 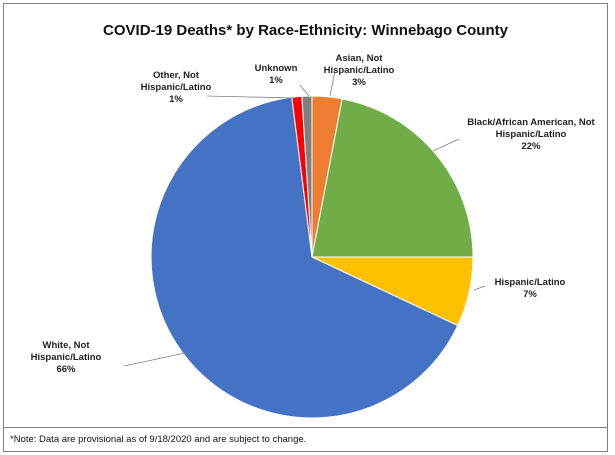 I want to click on slice-label: Other, Not Hispanic/Latino 1%, so click(x=176, y=87).